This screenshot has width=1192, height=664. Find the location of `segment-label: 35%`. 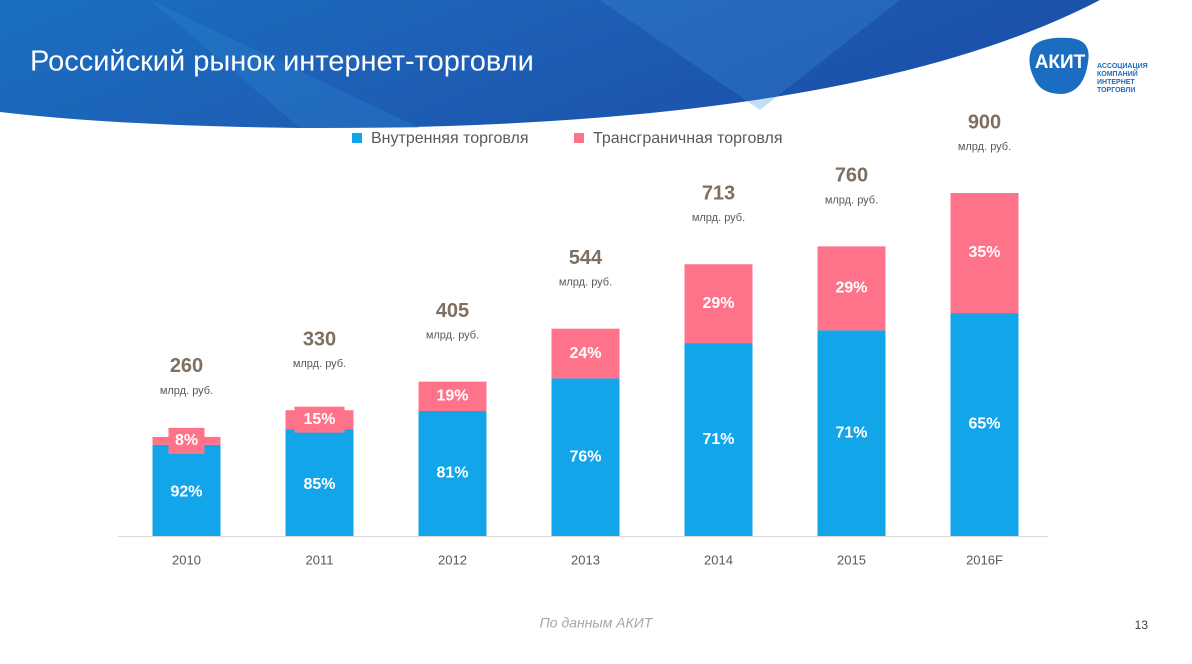

segment-label: 35% is located at coordinates (984, 252).